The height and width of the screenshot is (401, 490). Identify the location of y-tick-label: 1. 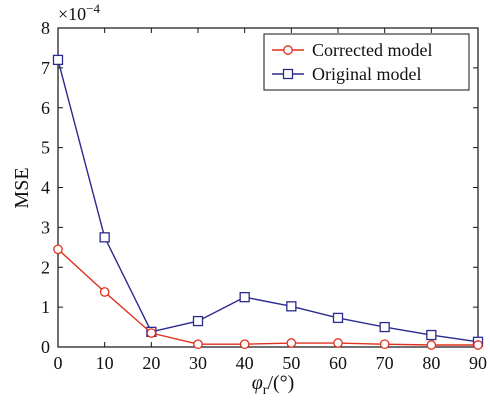
(45, 307).